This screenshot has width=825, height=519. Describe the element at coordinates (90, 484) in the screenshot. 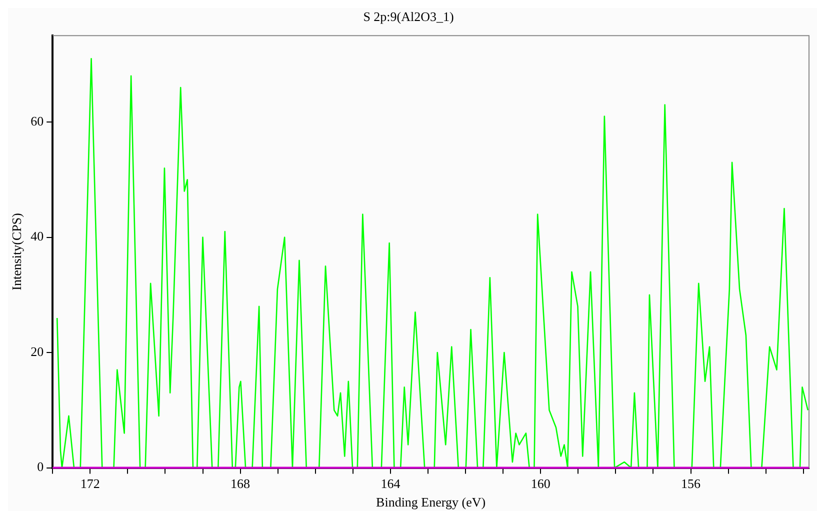

I see `x-tick-label: 172` at that location.